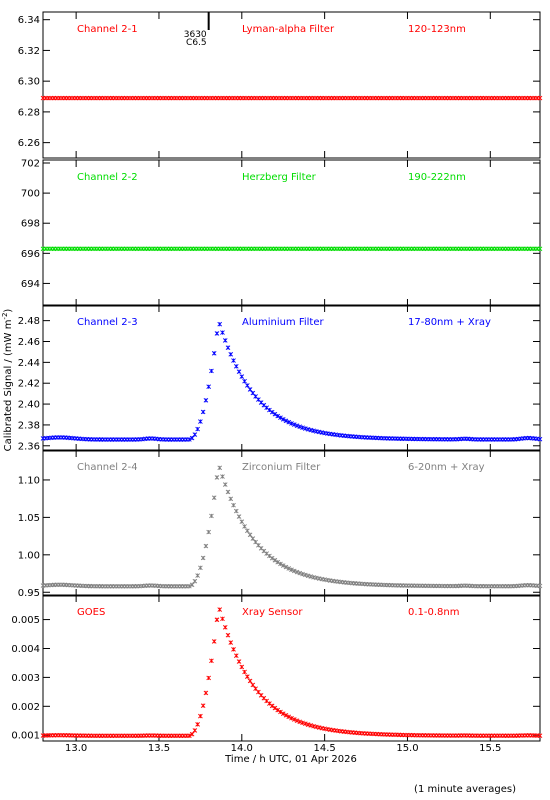  I want to click on panel-range-label: 17-80nm + Xray, so click(449, 322).